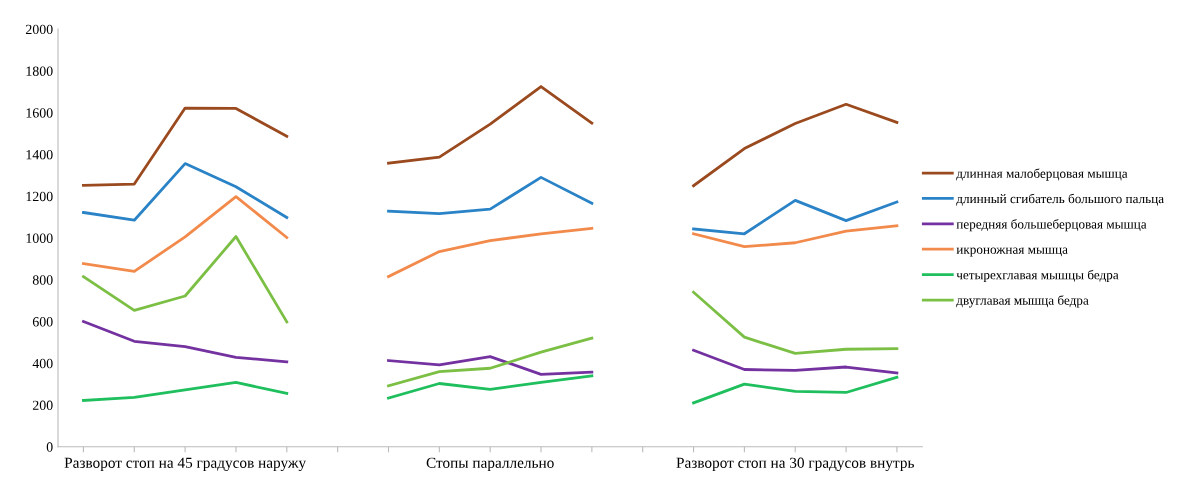 This screenshot has height=502, width=1184. Describe the element at coordinates (39, 196) in the screenshot. I see `y-tick-label: 1200` at that location.